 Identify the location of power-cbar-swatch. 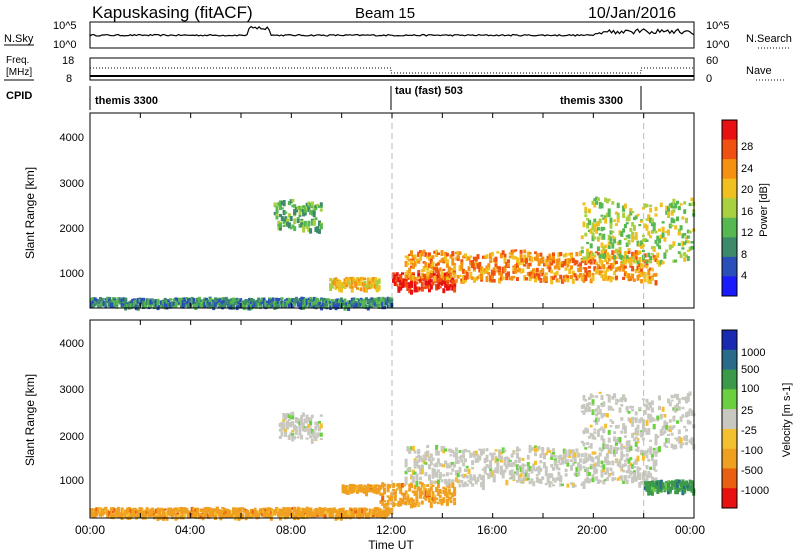
(729, 188).